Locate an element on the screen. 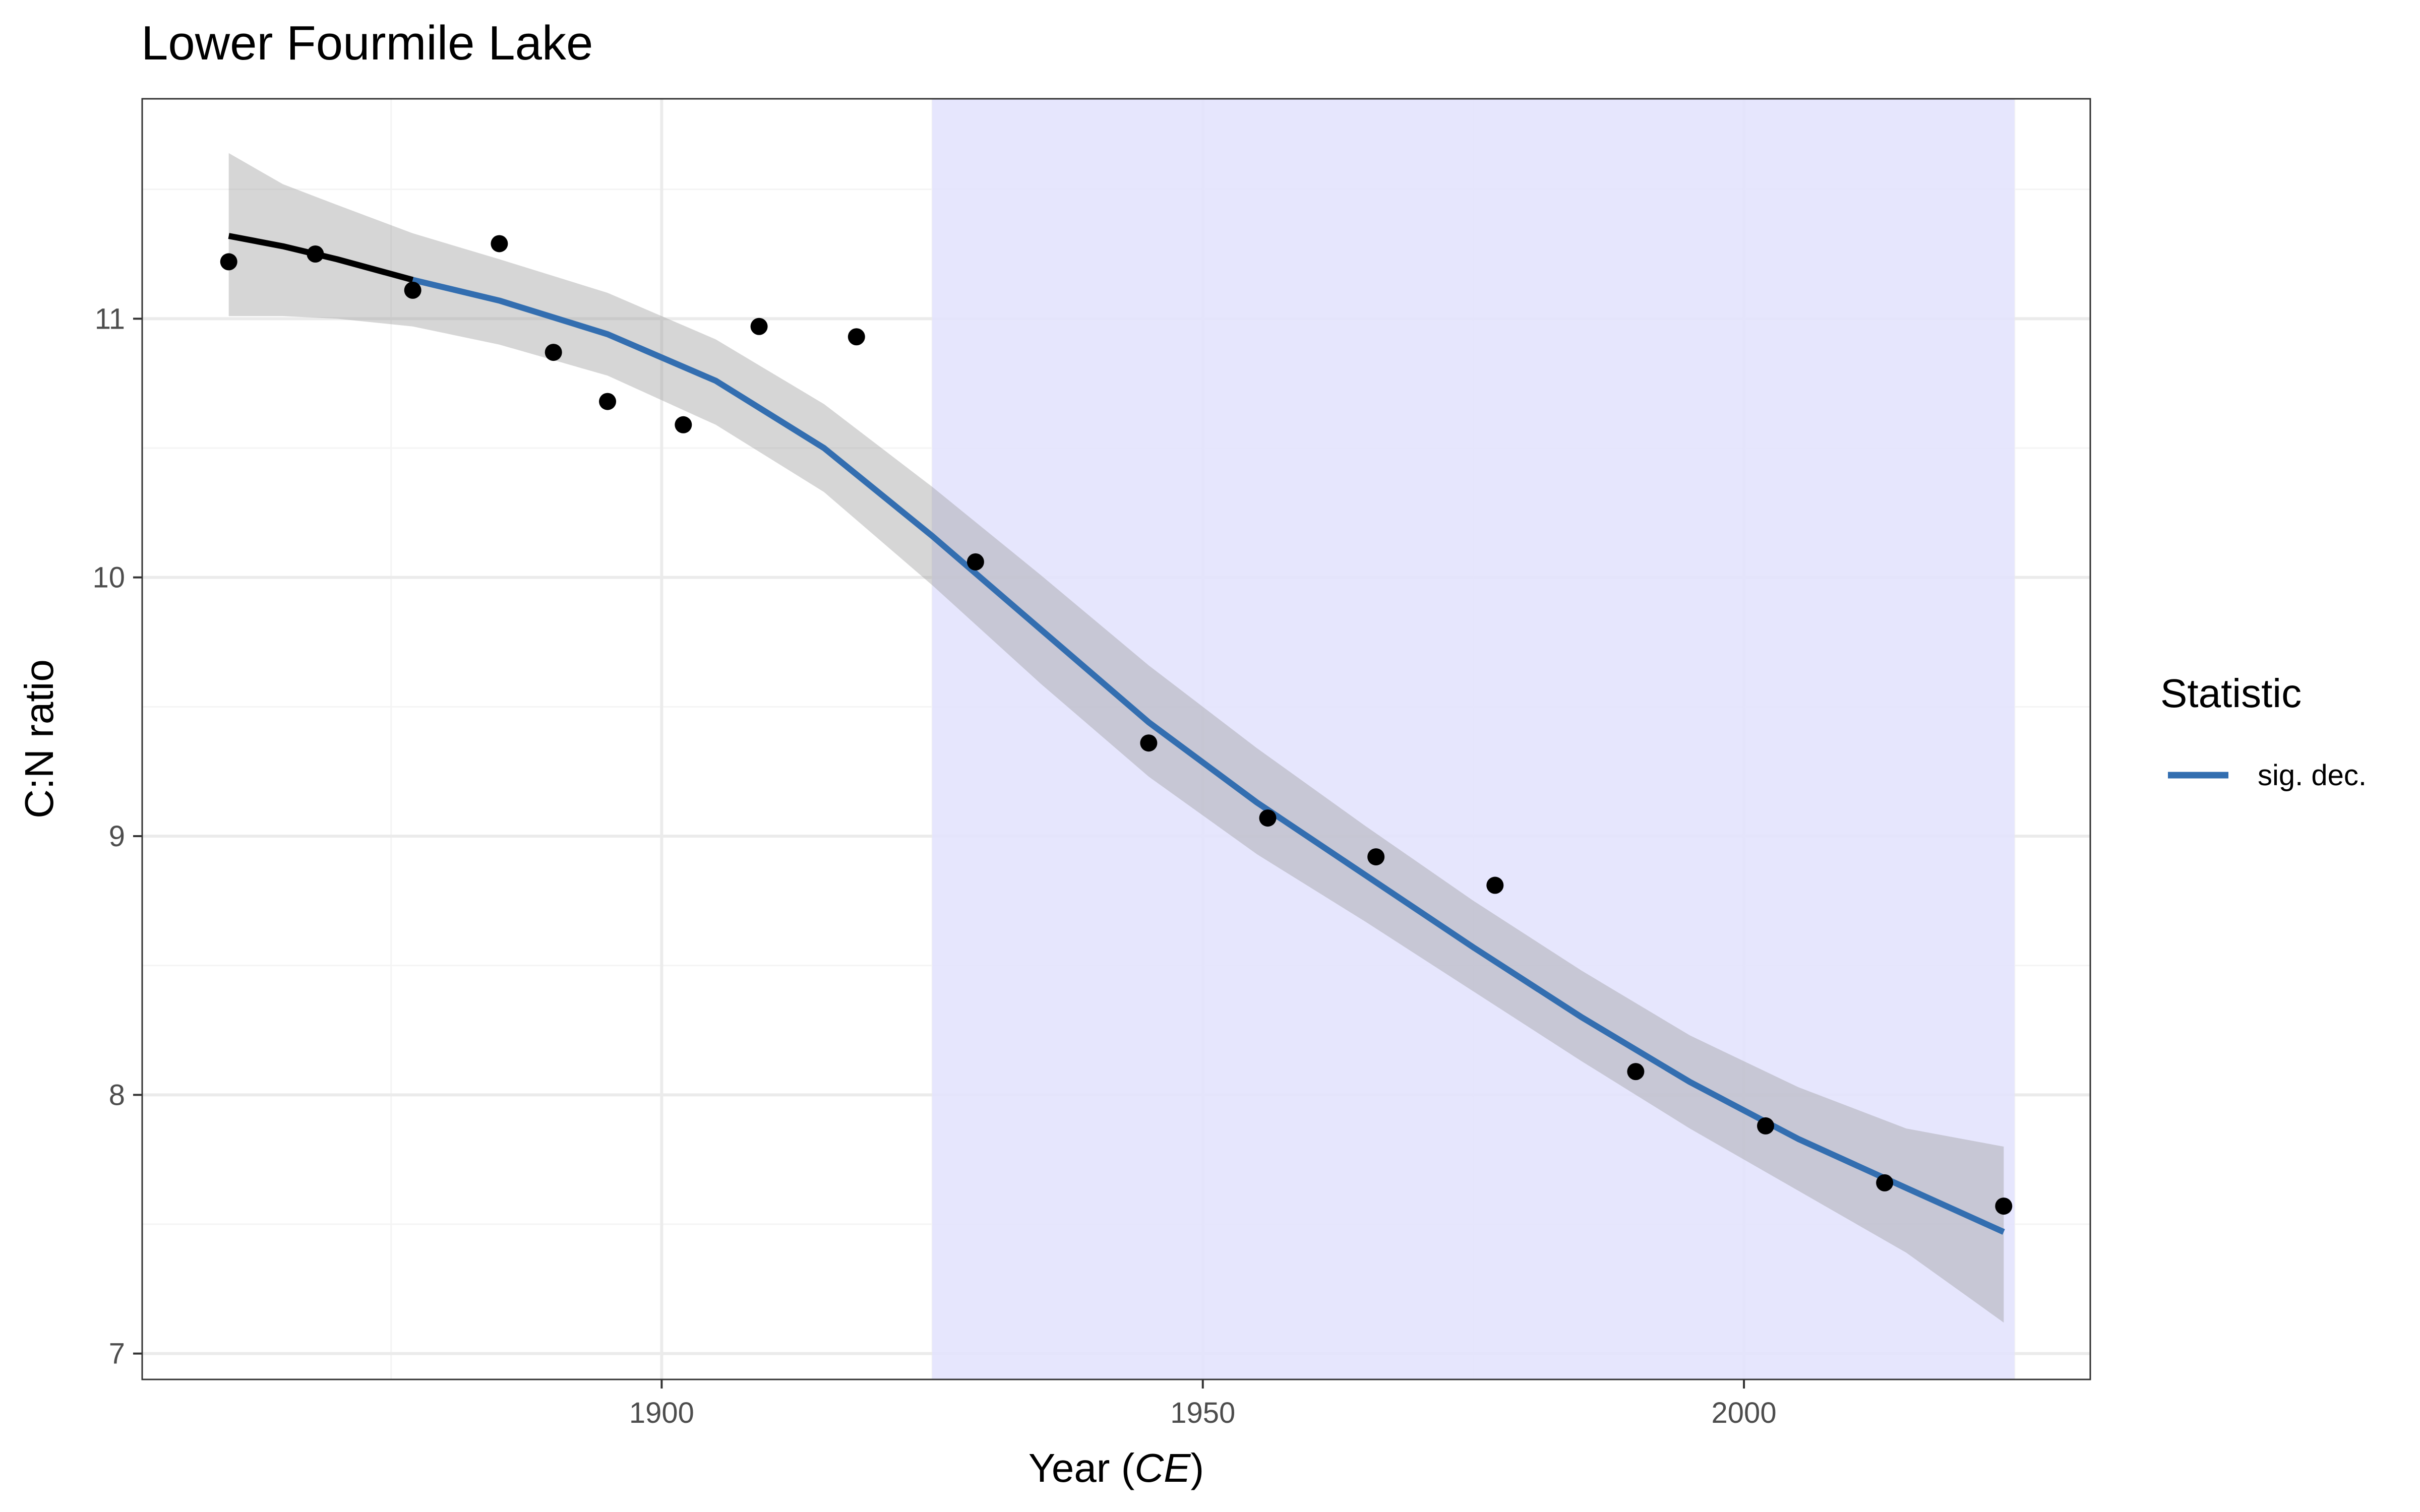 The width and height of the screenshot is (2420, 1512). y-tick-label: 9 is located at coordinates (117, 836).